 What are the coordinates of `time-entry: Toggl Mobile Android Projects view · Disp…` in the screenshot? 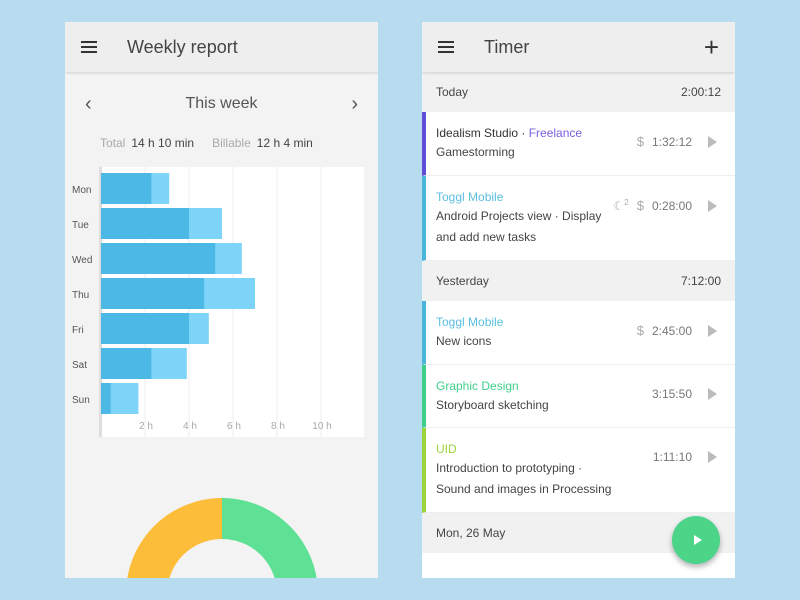 It's located at (578, 218).